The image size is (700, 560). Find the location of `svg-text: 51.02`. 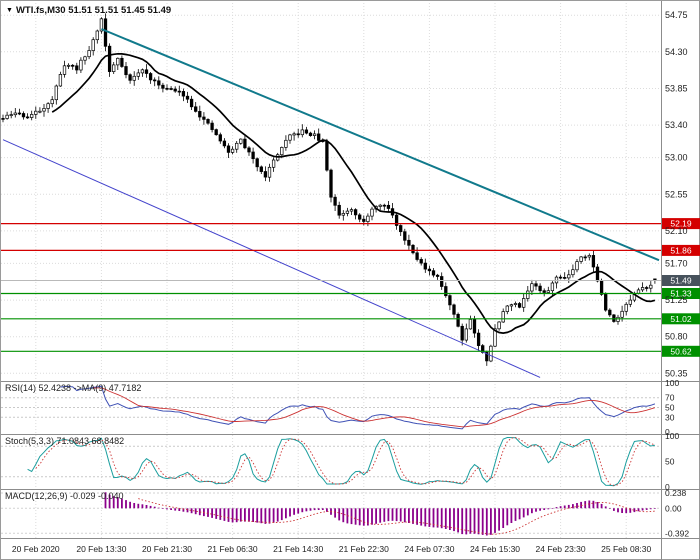

svg-text: 51.02 is located at coordinates (681, 319).